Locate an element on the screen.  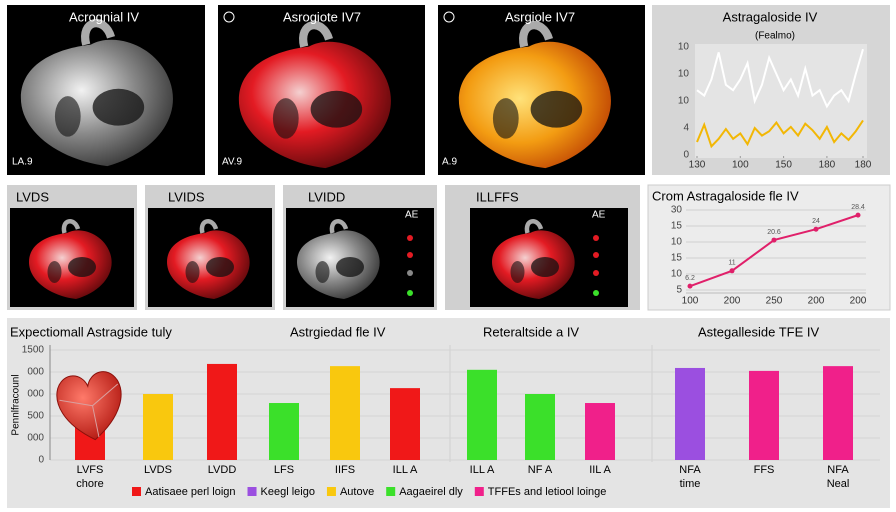
group-title: Reteraltside a IV is located at coordinates (531, 331).